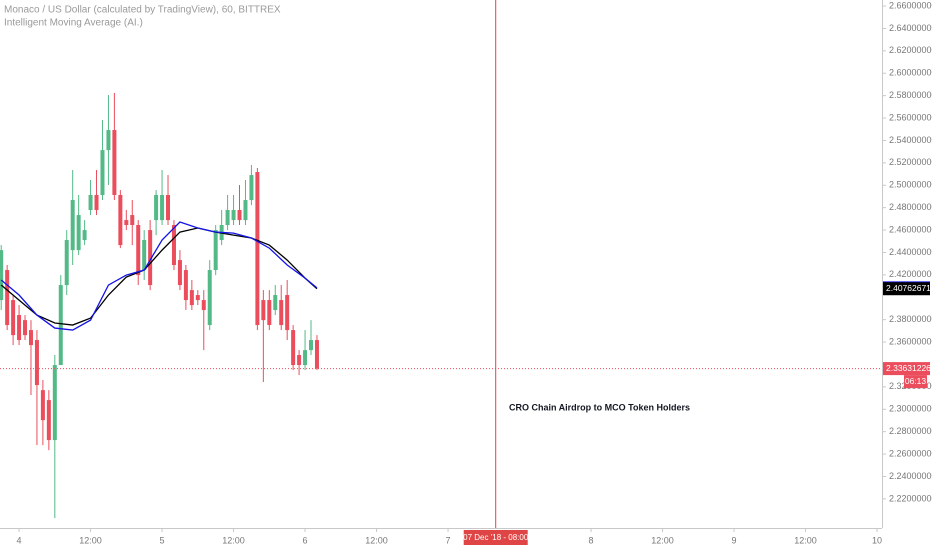 The height and width of the screenshot is (550, 932). Describe the element at coordinates (599, 407) in the screenshot. I see `annotation: CRO Chain Airdrop to MCO Token Holders` at that location.